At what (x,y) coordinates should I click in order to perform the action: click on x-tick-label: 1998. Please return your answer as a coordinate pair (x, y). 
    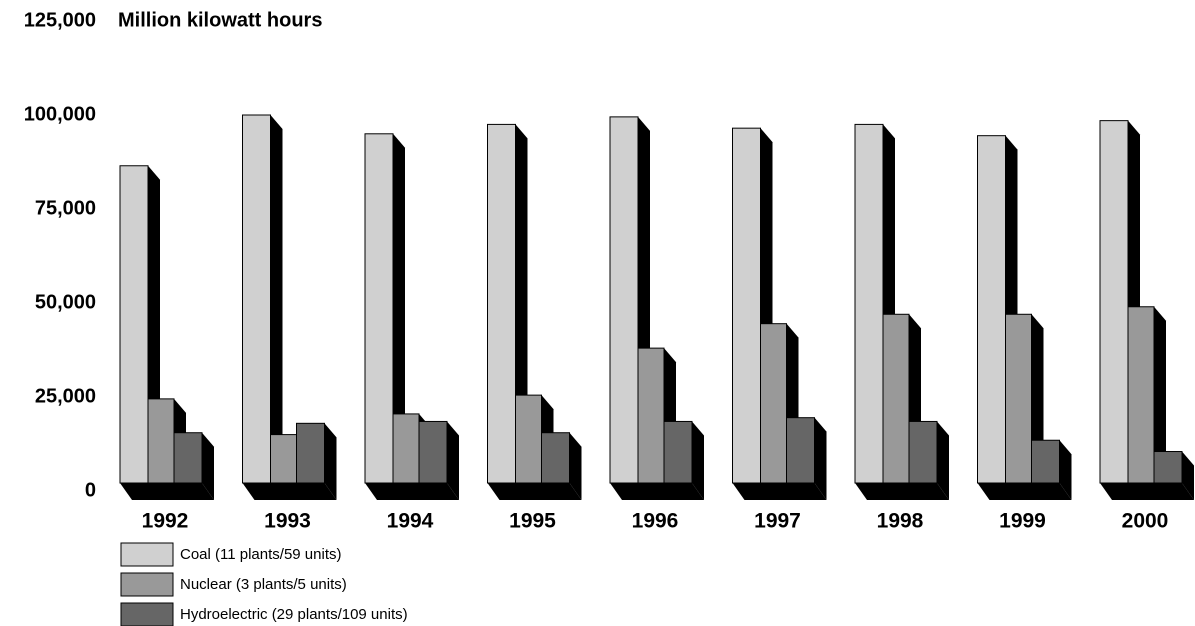
    Looking at the image, I should click on (900, 521).